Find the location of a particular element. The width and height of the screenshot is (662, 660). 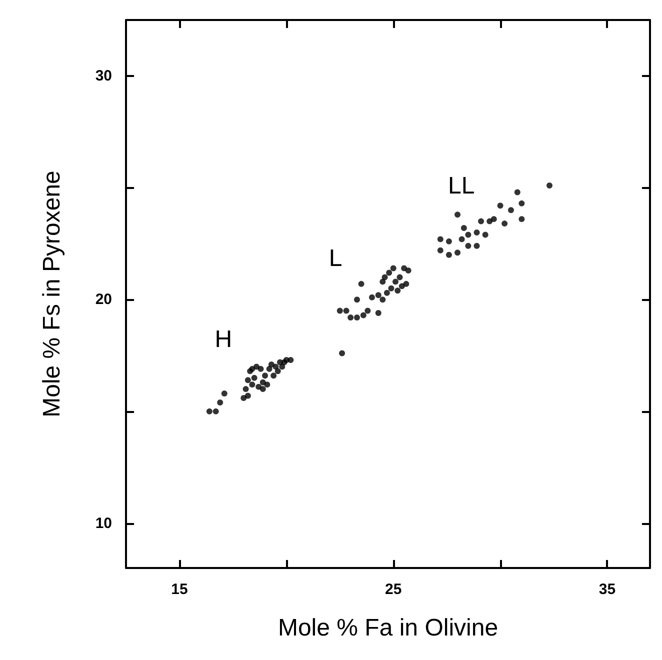

x-tick-label: 25 is located at coordinates (393, 589).